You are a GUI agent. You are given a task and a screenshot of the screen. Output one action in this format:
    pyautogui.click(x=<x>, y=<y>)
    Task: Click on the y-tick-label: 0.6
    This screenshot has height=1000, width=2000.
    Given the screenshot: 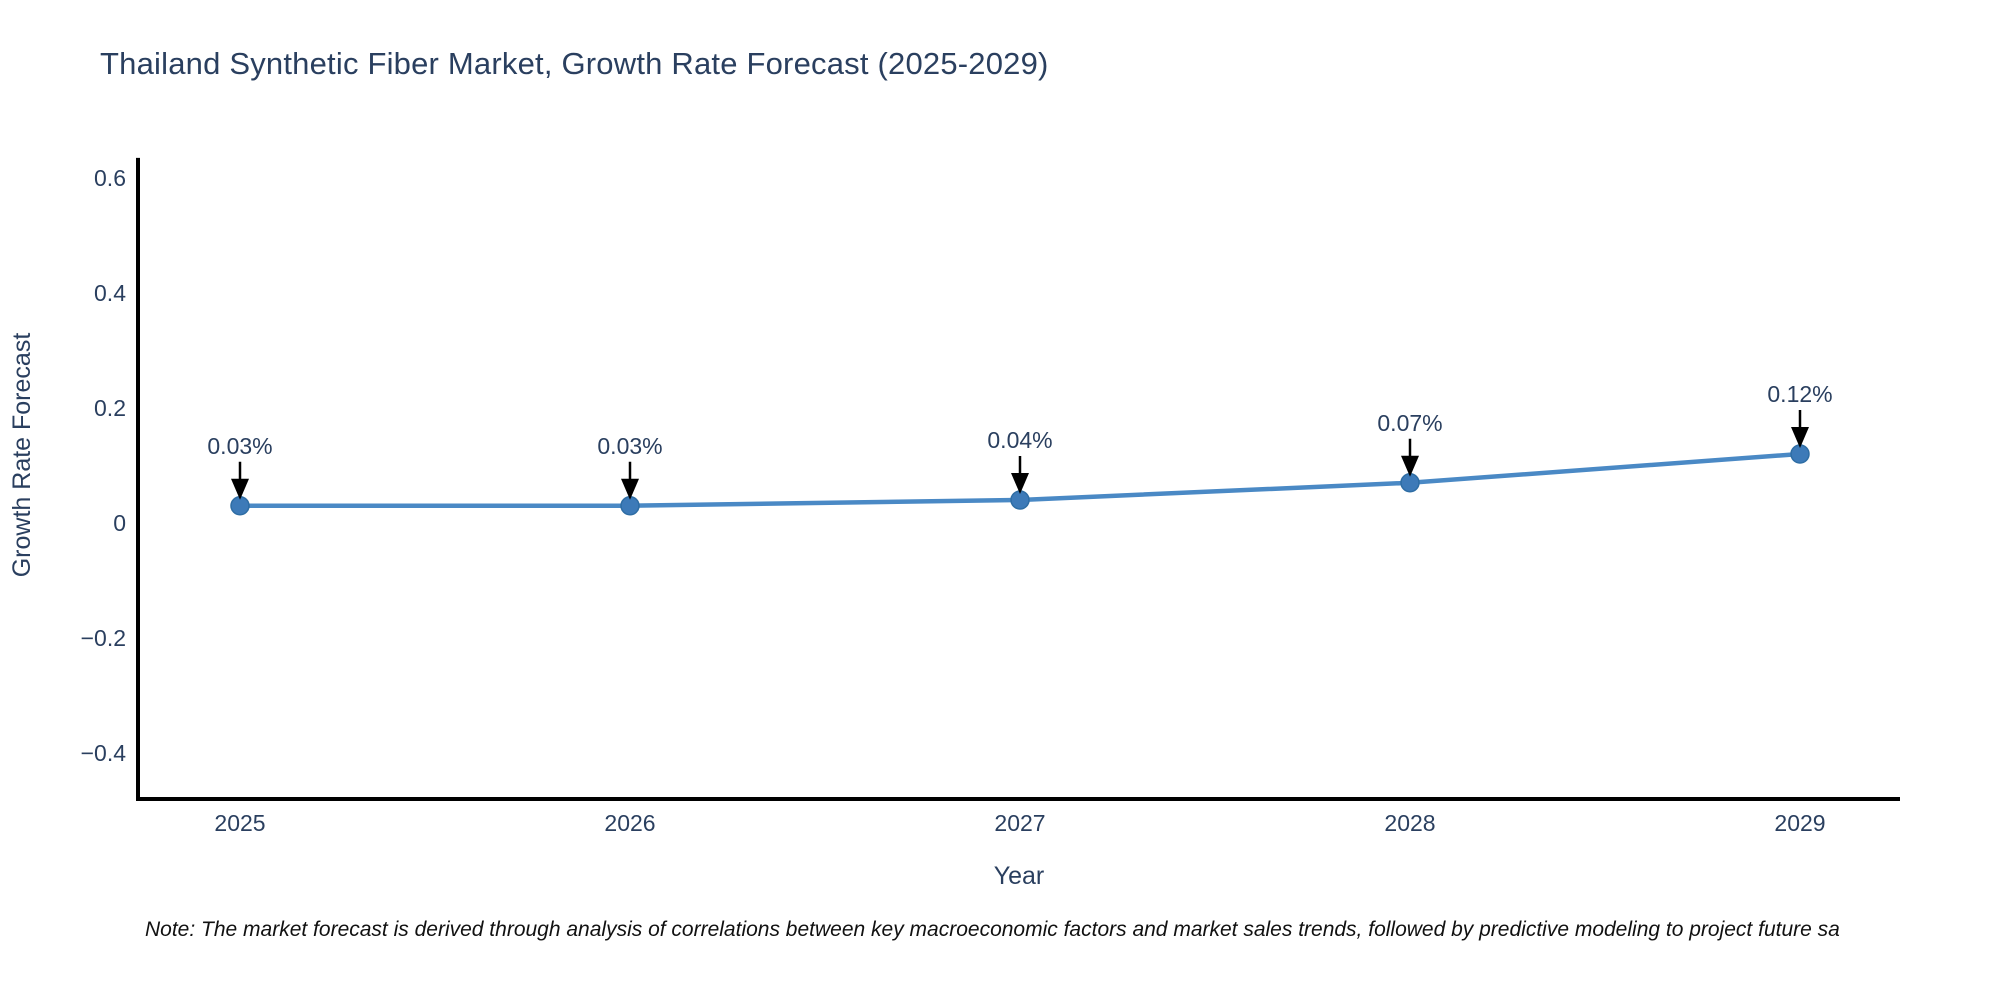 What is the action you would take?
    pyautogui.click(x=110, y=178)
    